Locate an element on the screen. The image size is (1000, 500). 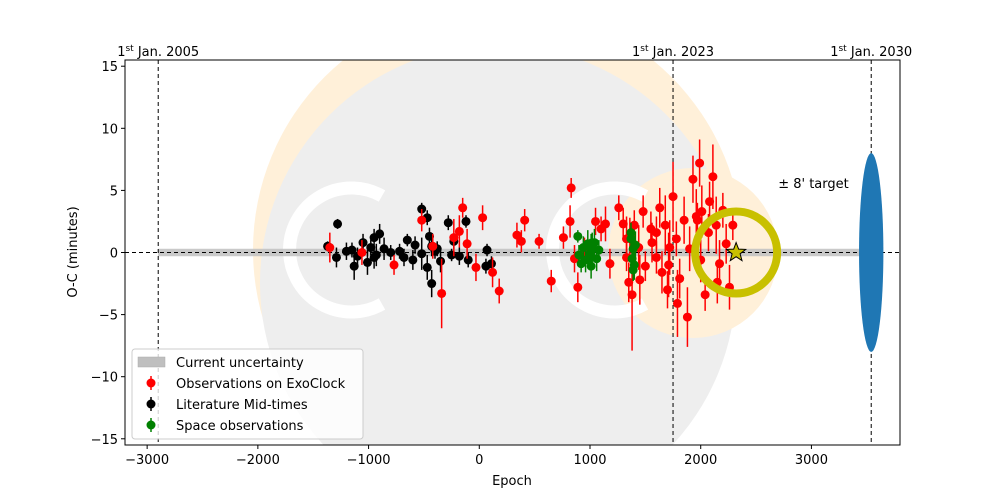
y-tick-label: −15 is located at coordinates (104, 440).